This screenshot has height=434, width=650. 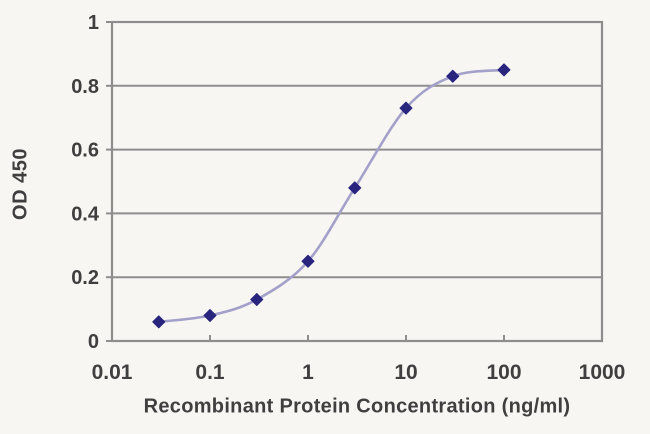 What do you see at coordinates (159, 322) in the screenshot?
I see `data-point-marker-0.03` at bounding box center [159, 322].